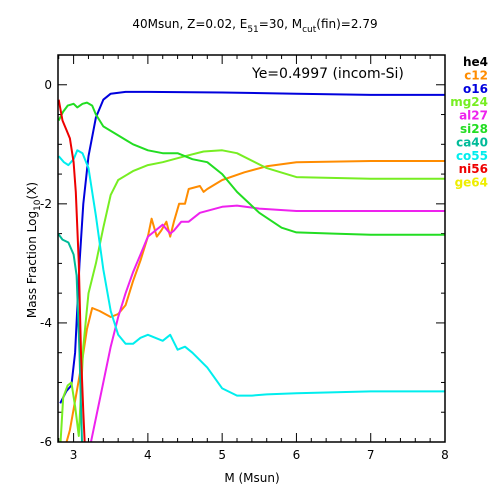  Describe the element at coordinates (48, 85) in the screenshot. I see `y-tick-label: 0` at that location.